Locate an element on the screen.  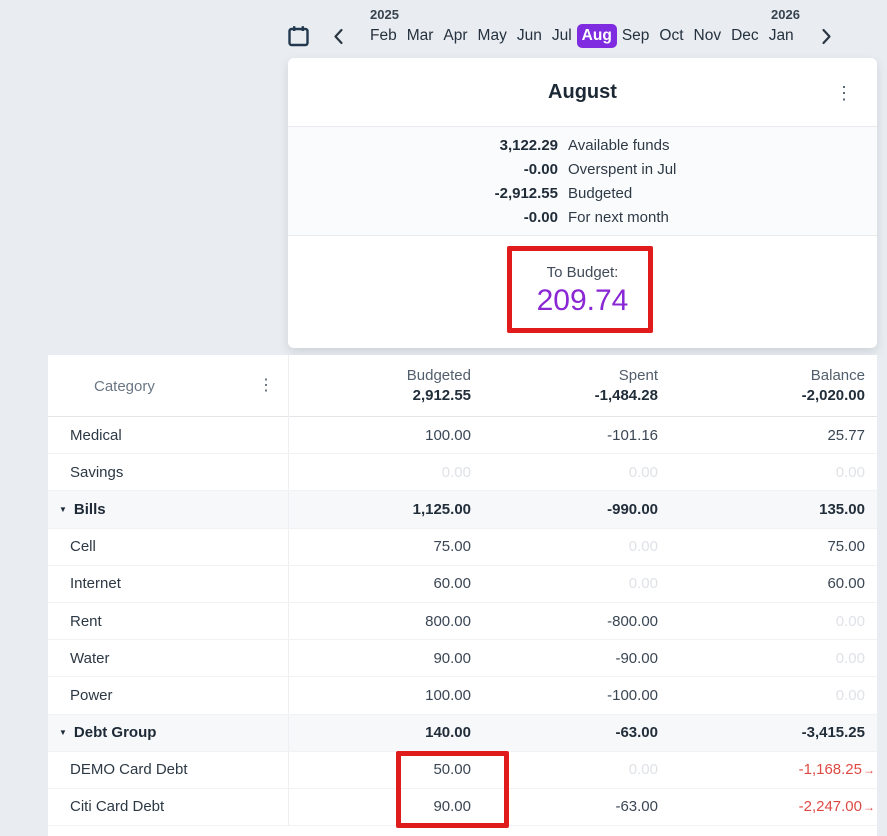
table-row: Power 100.00 -100.00 0.00 is located at coordinates (462, 696).